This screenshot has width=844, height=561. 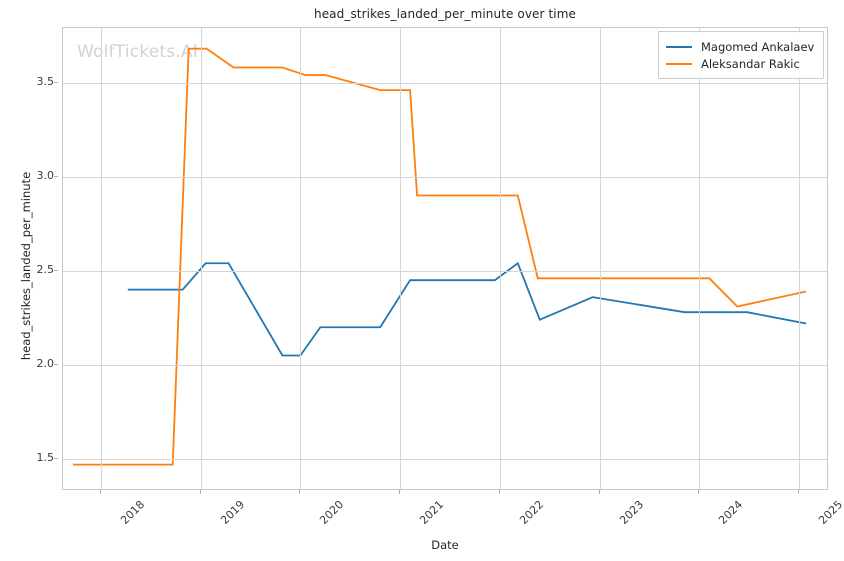 I want to click on legend-item: Aleksandar Rakic, so click(x=740, y=63).